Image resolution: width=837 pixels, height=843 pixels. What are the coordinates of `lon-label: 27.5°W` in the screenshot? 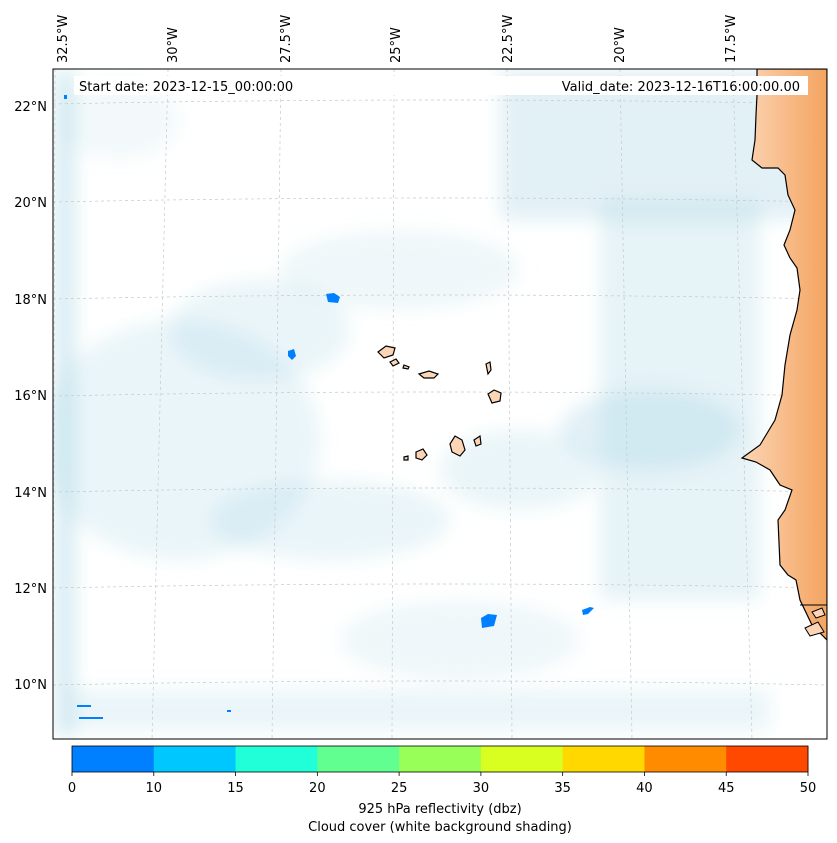 It's located at (286, 39).